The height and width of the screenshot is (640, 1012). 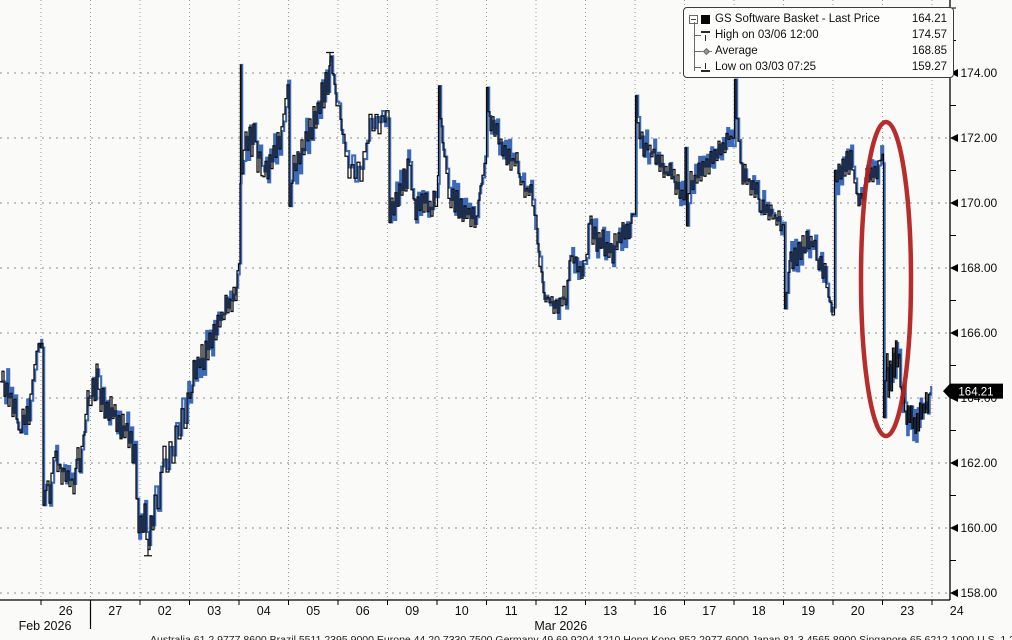 What do you see at coordinates (736, 51) in the screenshot?
I see `legend-label: Average` at bounding box center [736, 51].